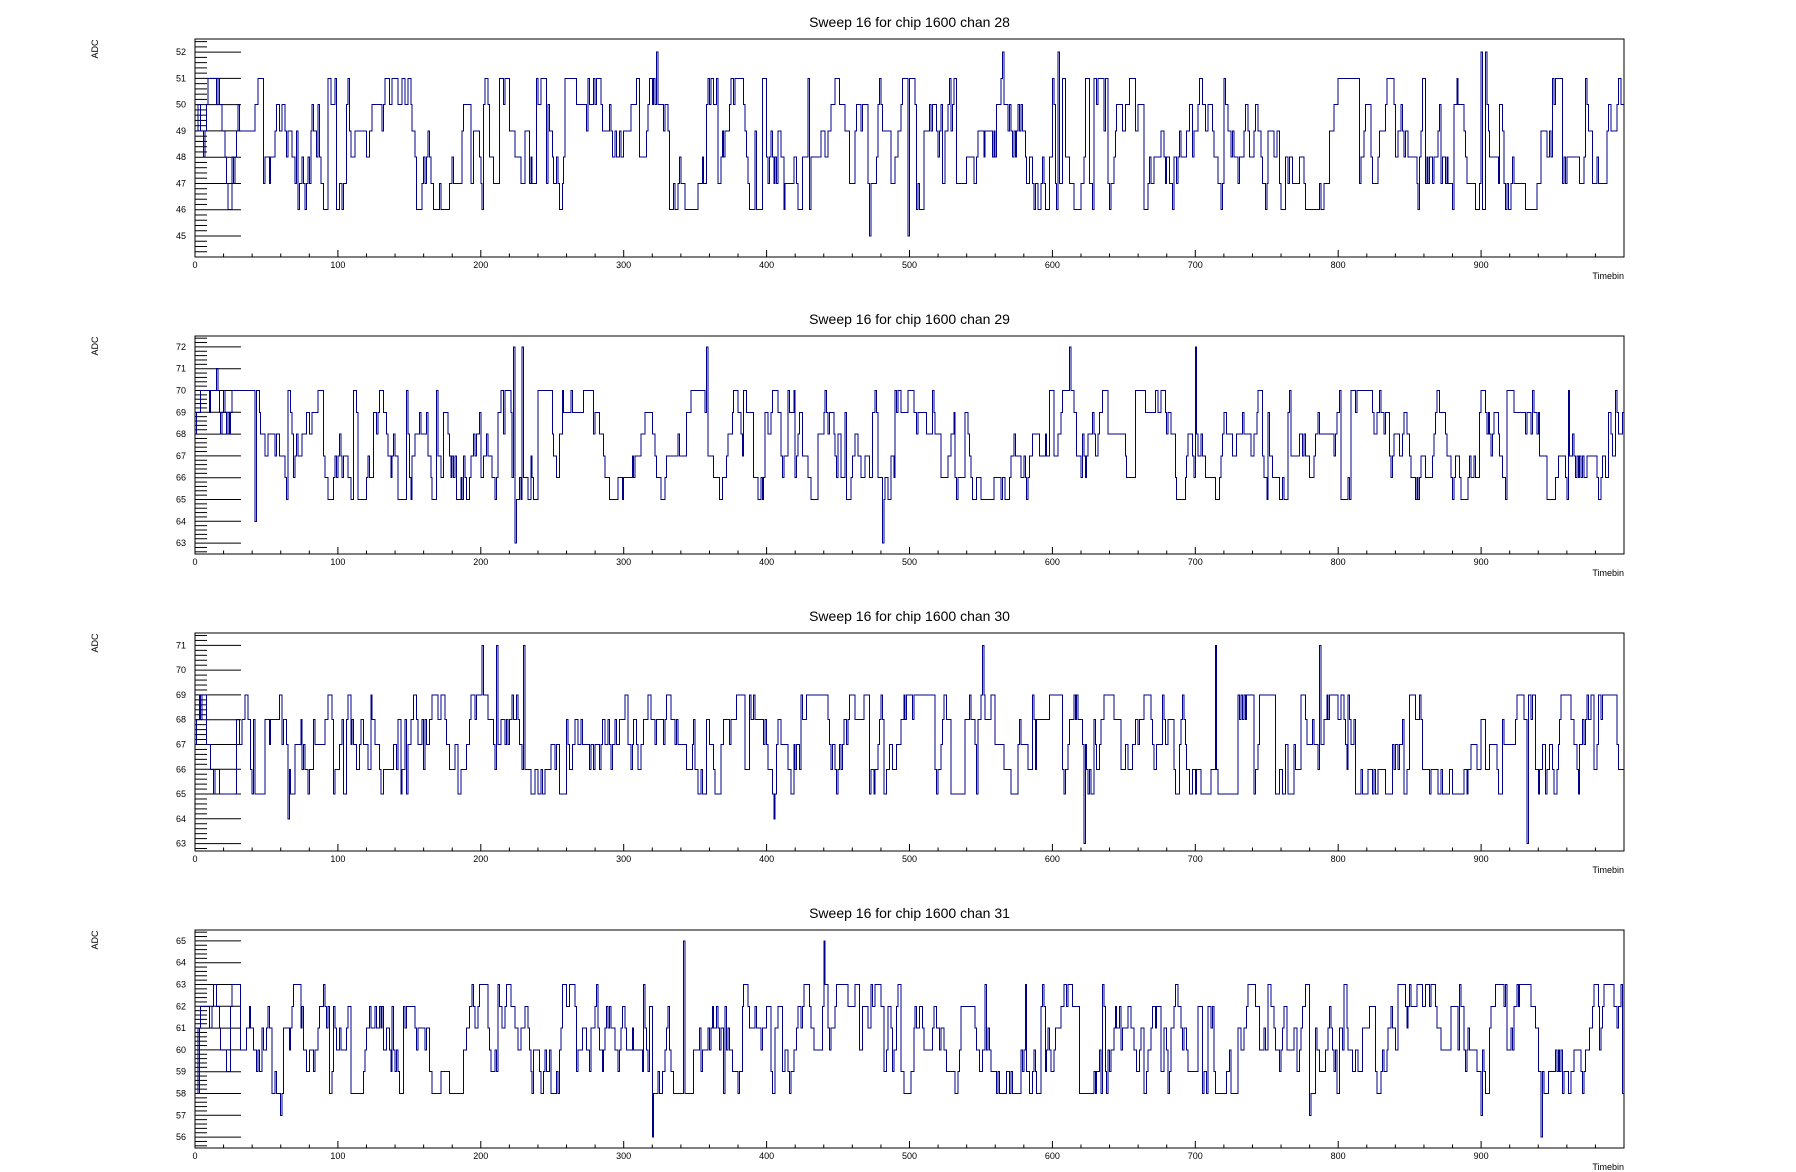 The width and height of the screenshot is (1796, 1172). What do you see at coordinates (181, 131) in the screenshot?
I see `y-tick-label: 49` at bounding box center [181, 131].